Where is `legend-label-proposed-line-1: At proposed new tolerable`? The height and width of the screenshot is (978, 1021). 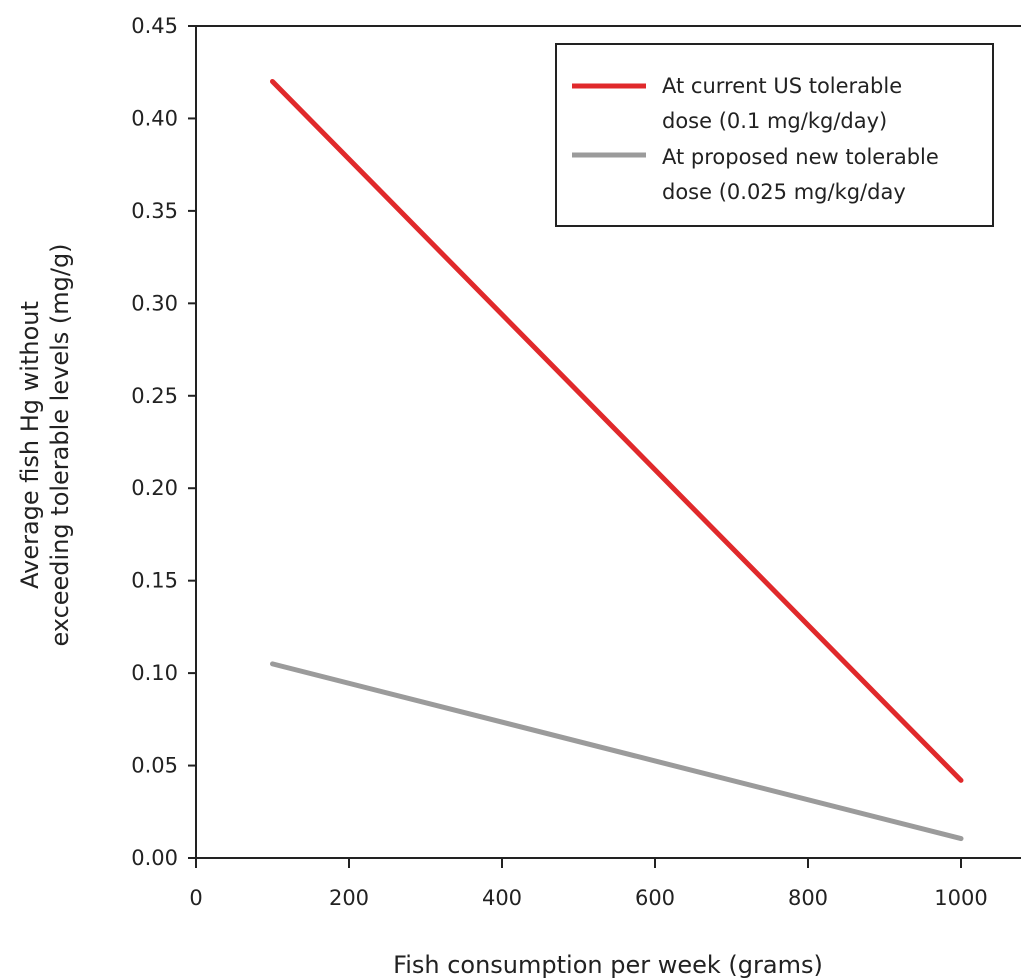
legend-label-proposed-line-1: At proposed new tolerable is located at coordinates (800, 157).